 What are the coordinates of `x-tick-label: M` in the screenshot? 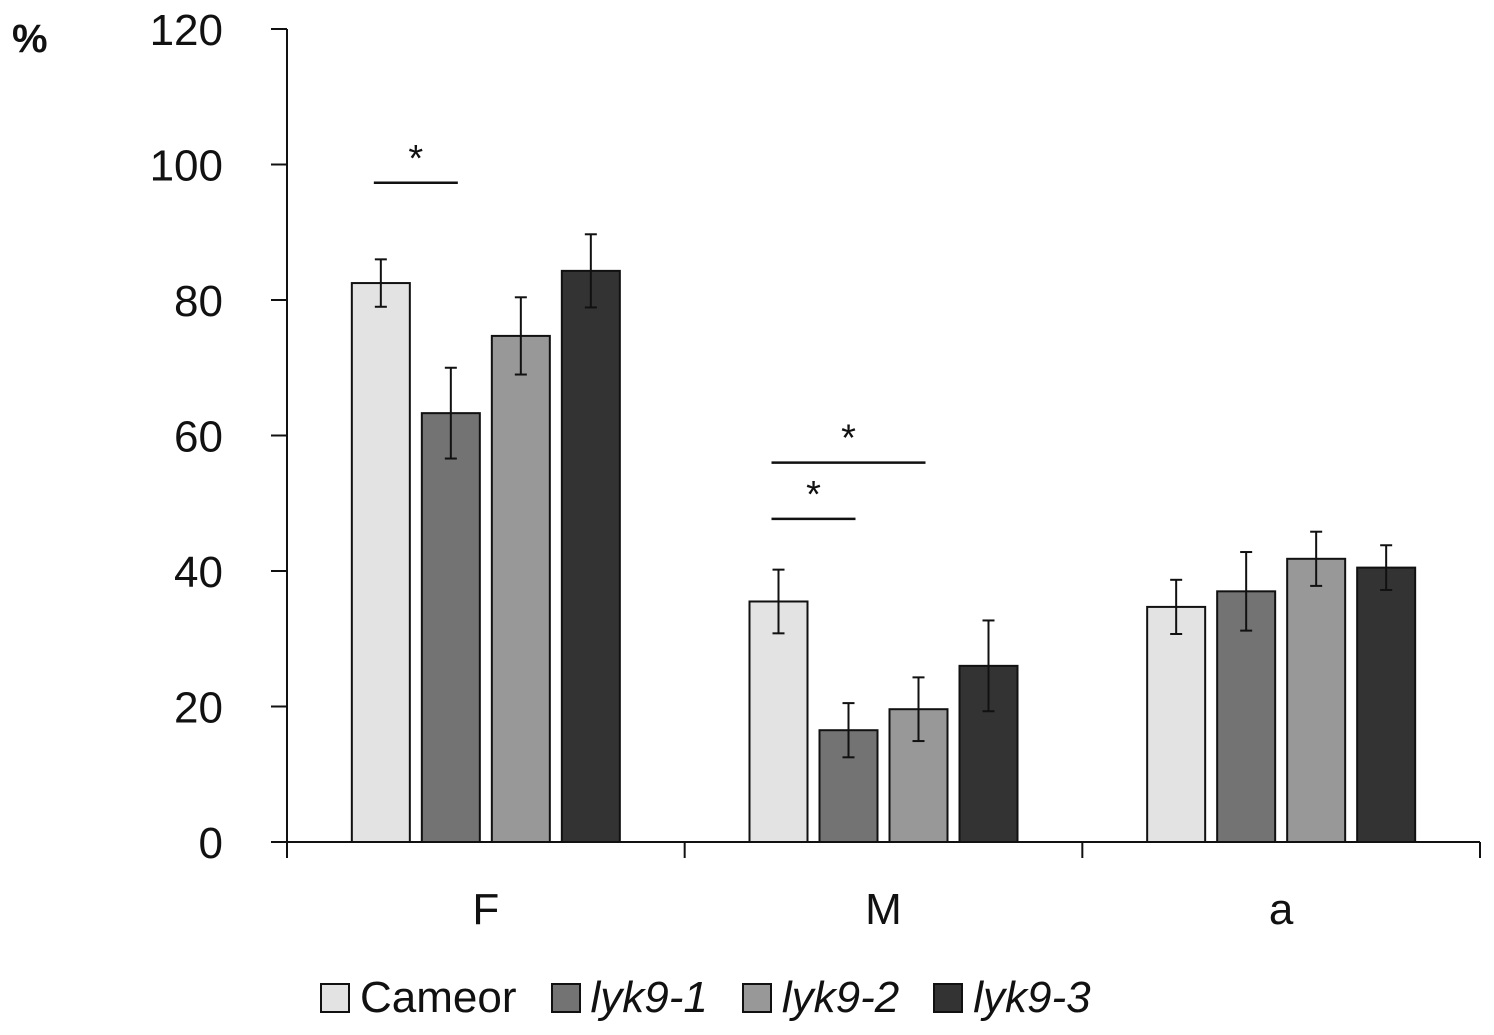 It's located at (883, 909).